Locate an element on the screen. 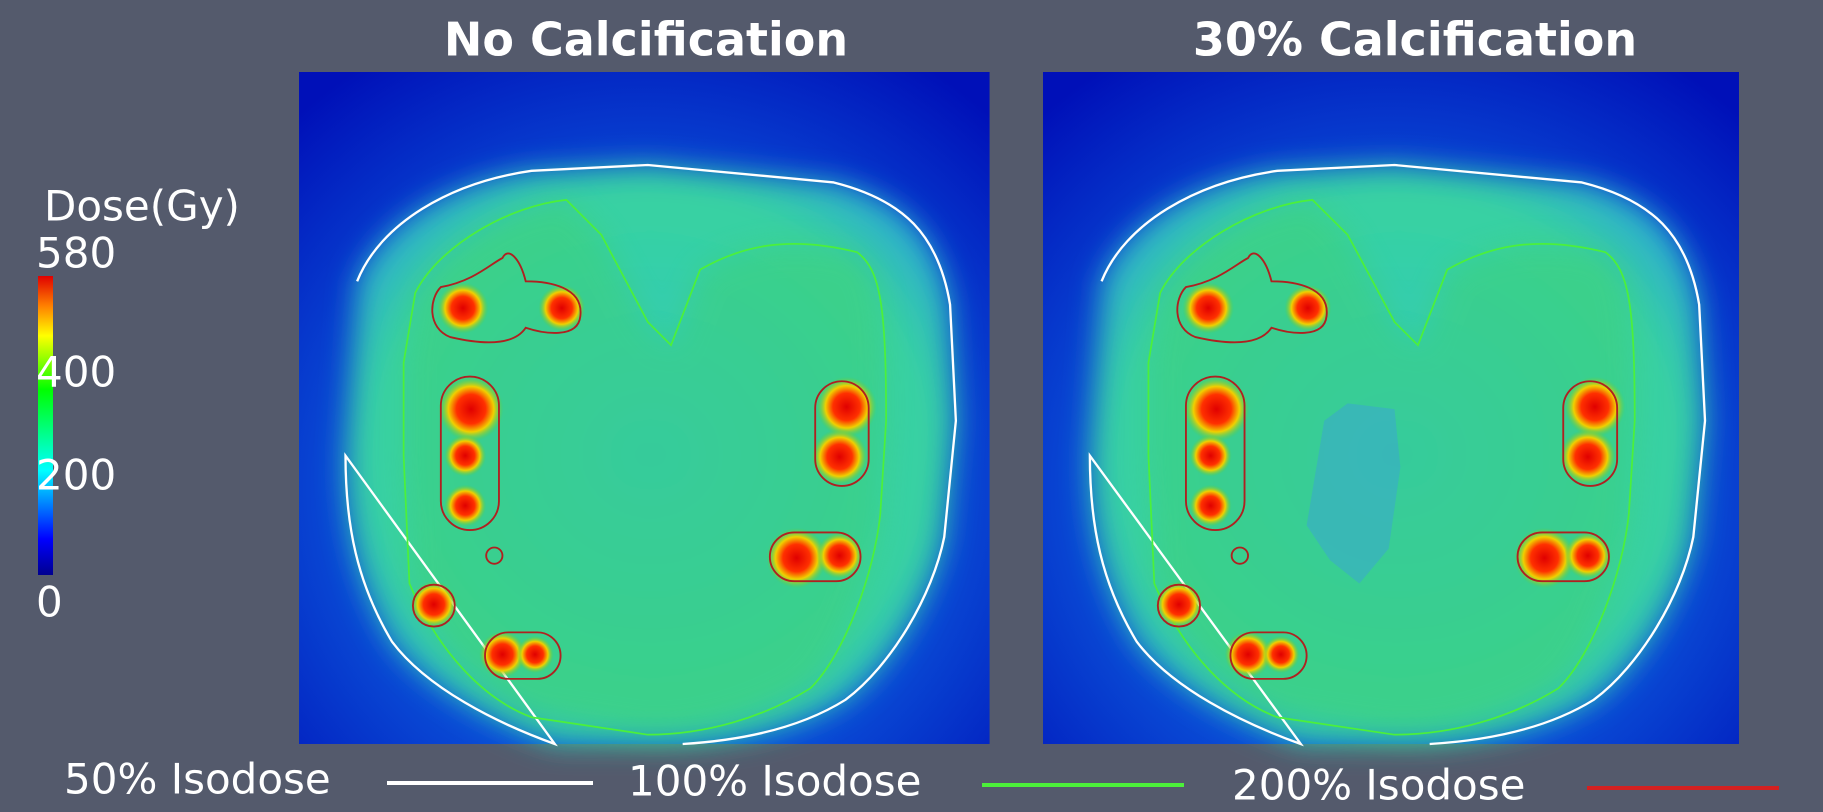 Image resolution: width=1823 pixels, height=812 pixels. calcification-region is located at coordinates (1353, 493).